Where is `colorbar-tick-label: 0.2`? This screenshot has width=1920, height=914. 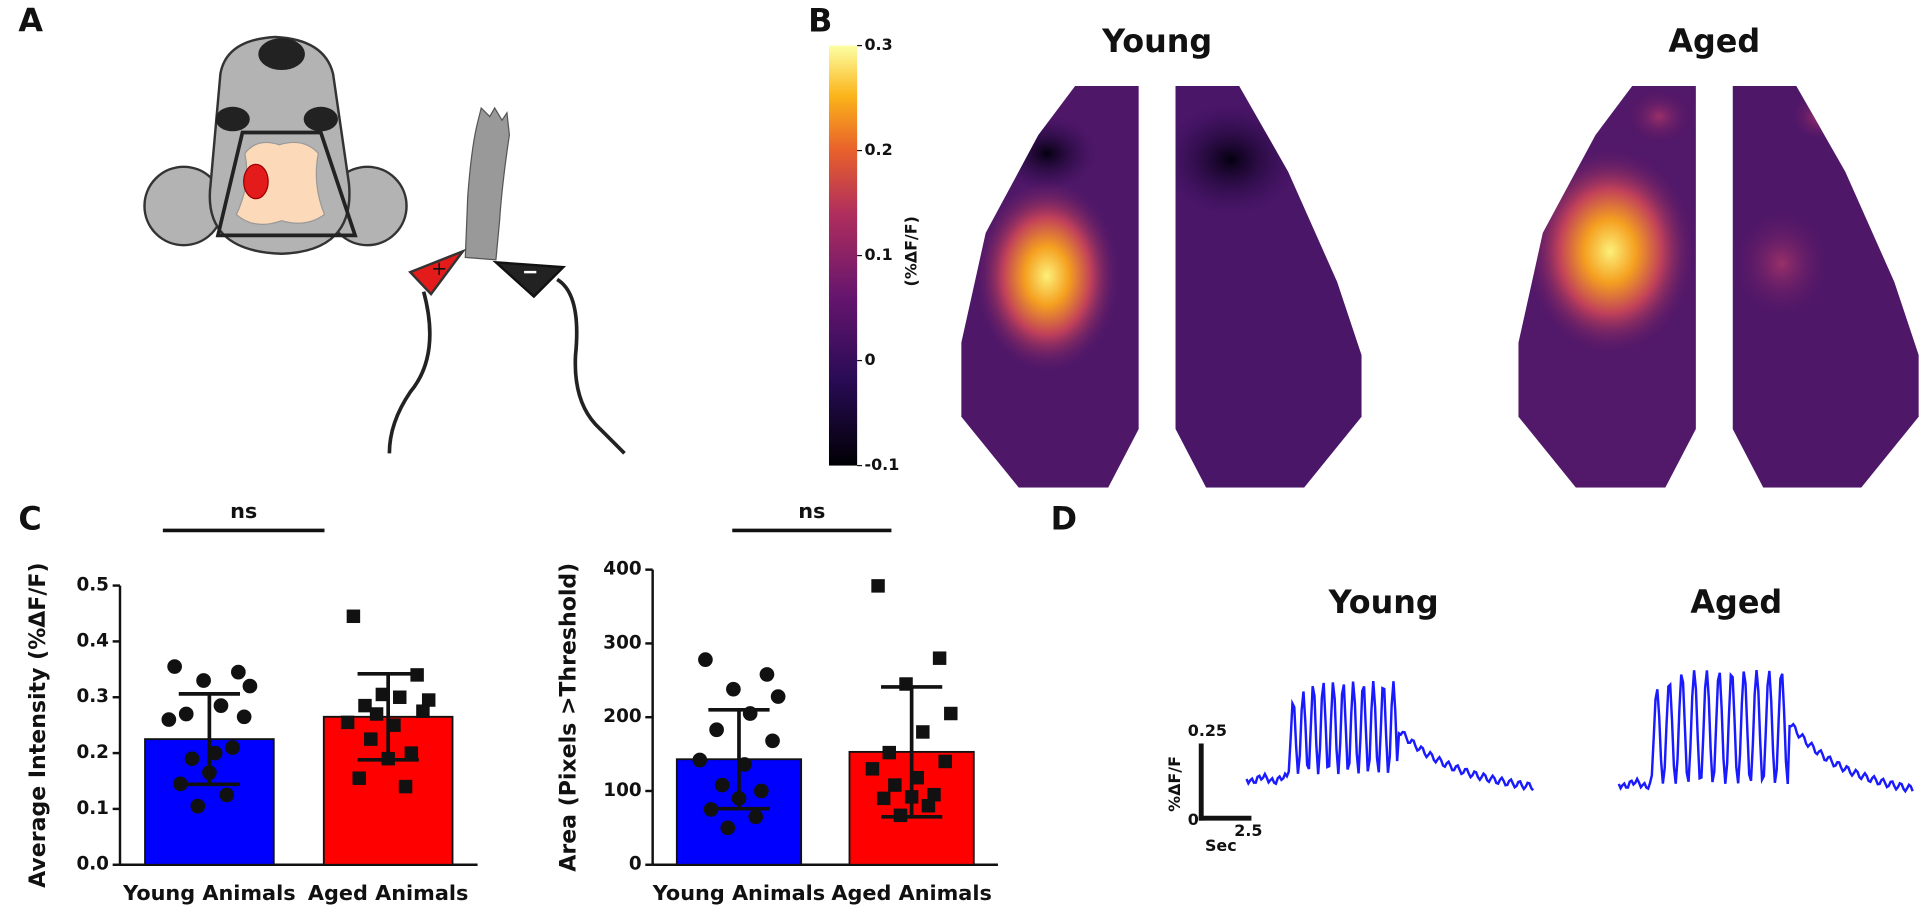
colorbar-tick-label: 0.2 is located at coordinates (878, 149).